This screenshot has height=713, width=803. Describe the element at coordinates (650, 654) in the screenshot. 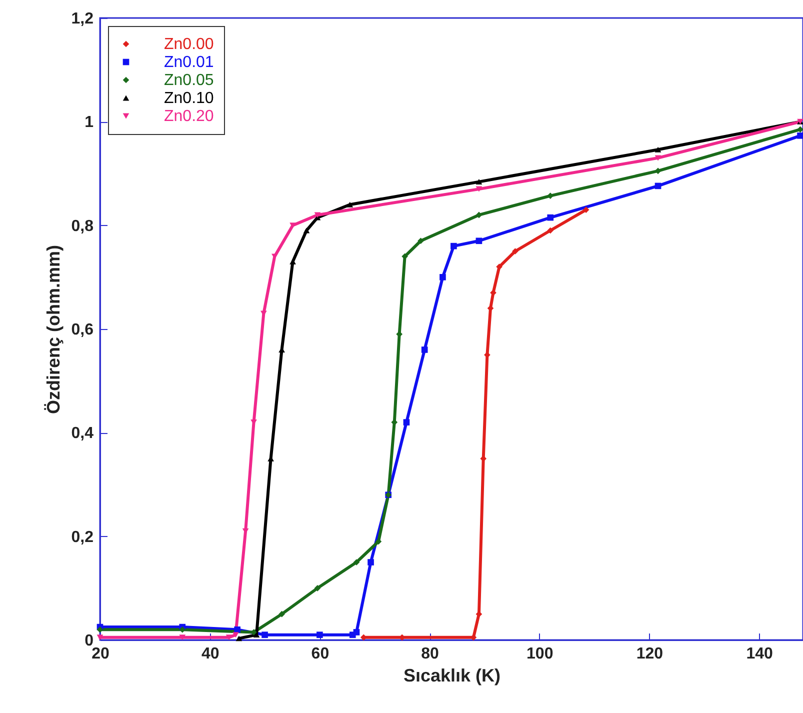

I see `x-tick-label: 120` at that location.